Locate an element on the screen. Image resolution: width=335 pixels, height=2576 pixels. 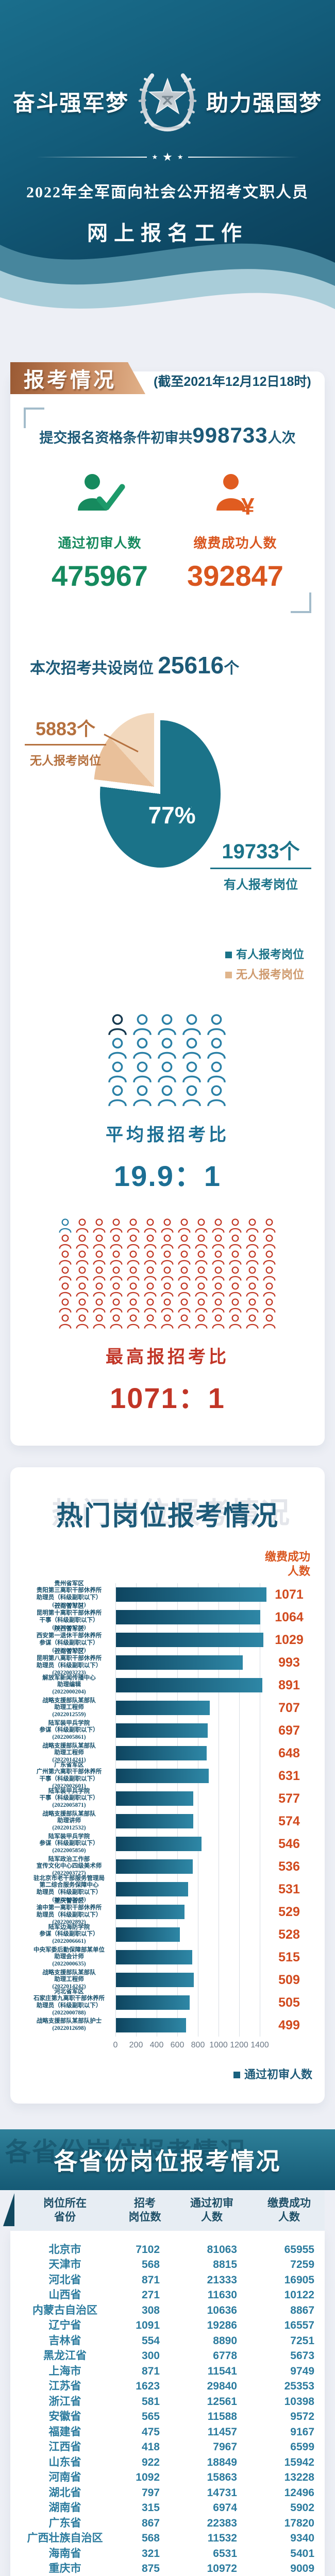
table-row: 山西省 271 11630 10122 is located at coordinates (181, 2295).